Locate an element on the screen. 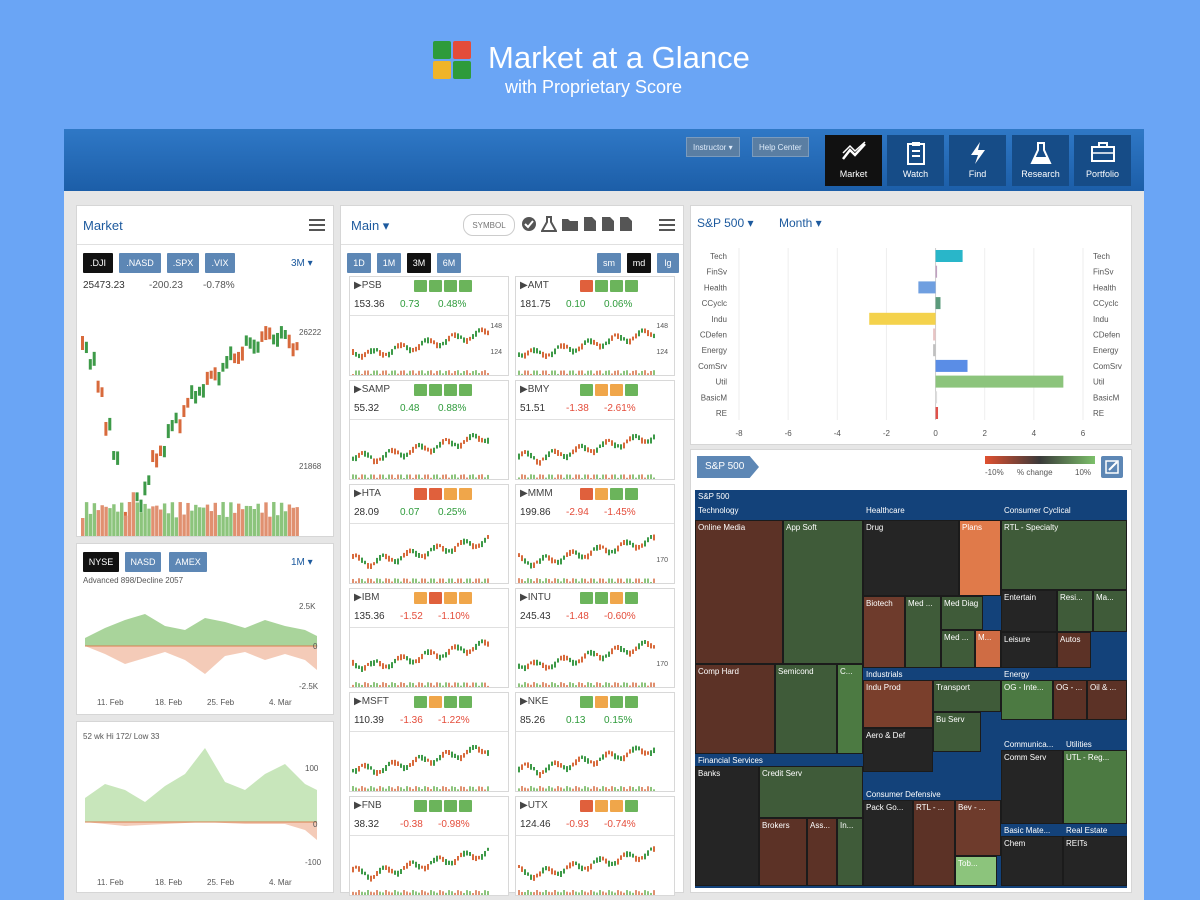 The height and width of the screenshot is (900, 1200). nav-portfolio-button: Portfolio is located at coordinates (1102, 160).